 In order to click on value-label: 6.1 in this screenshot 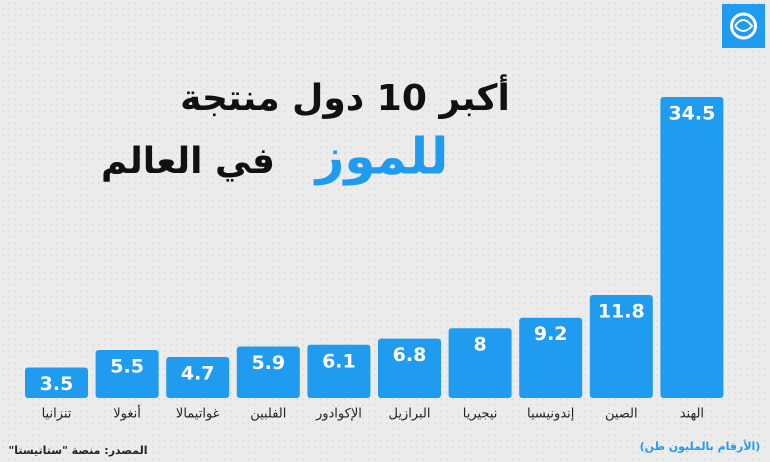, I will do `click(339, 361)`.